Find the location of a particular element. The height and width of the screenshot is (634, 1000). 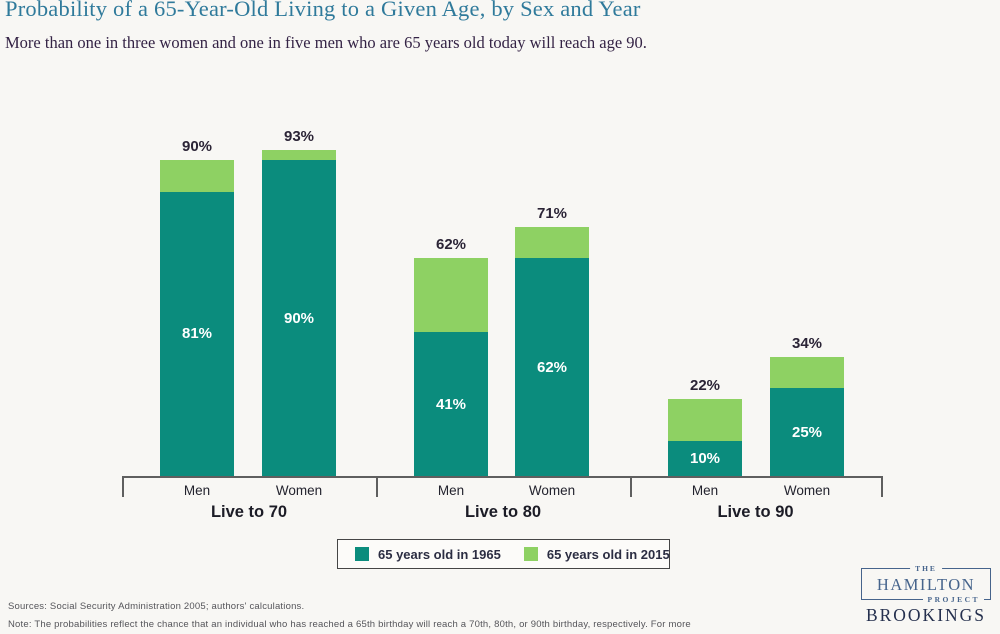

bar-live-to-90-women: 25% is located at coordinates (807, 416).